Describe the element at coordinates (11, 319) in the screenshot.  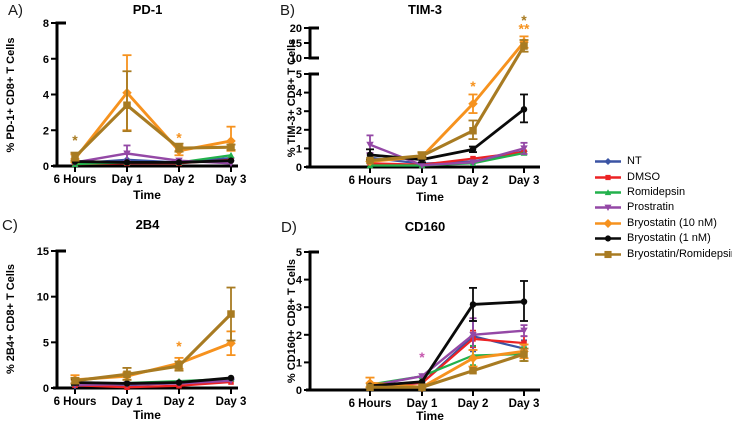
I see `y-axis-label: % 2B4+ CD8+ T Cells` at that location.